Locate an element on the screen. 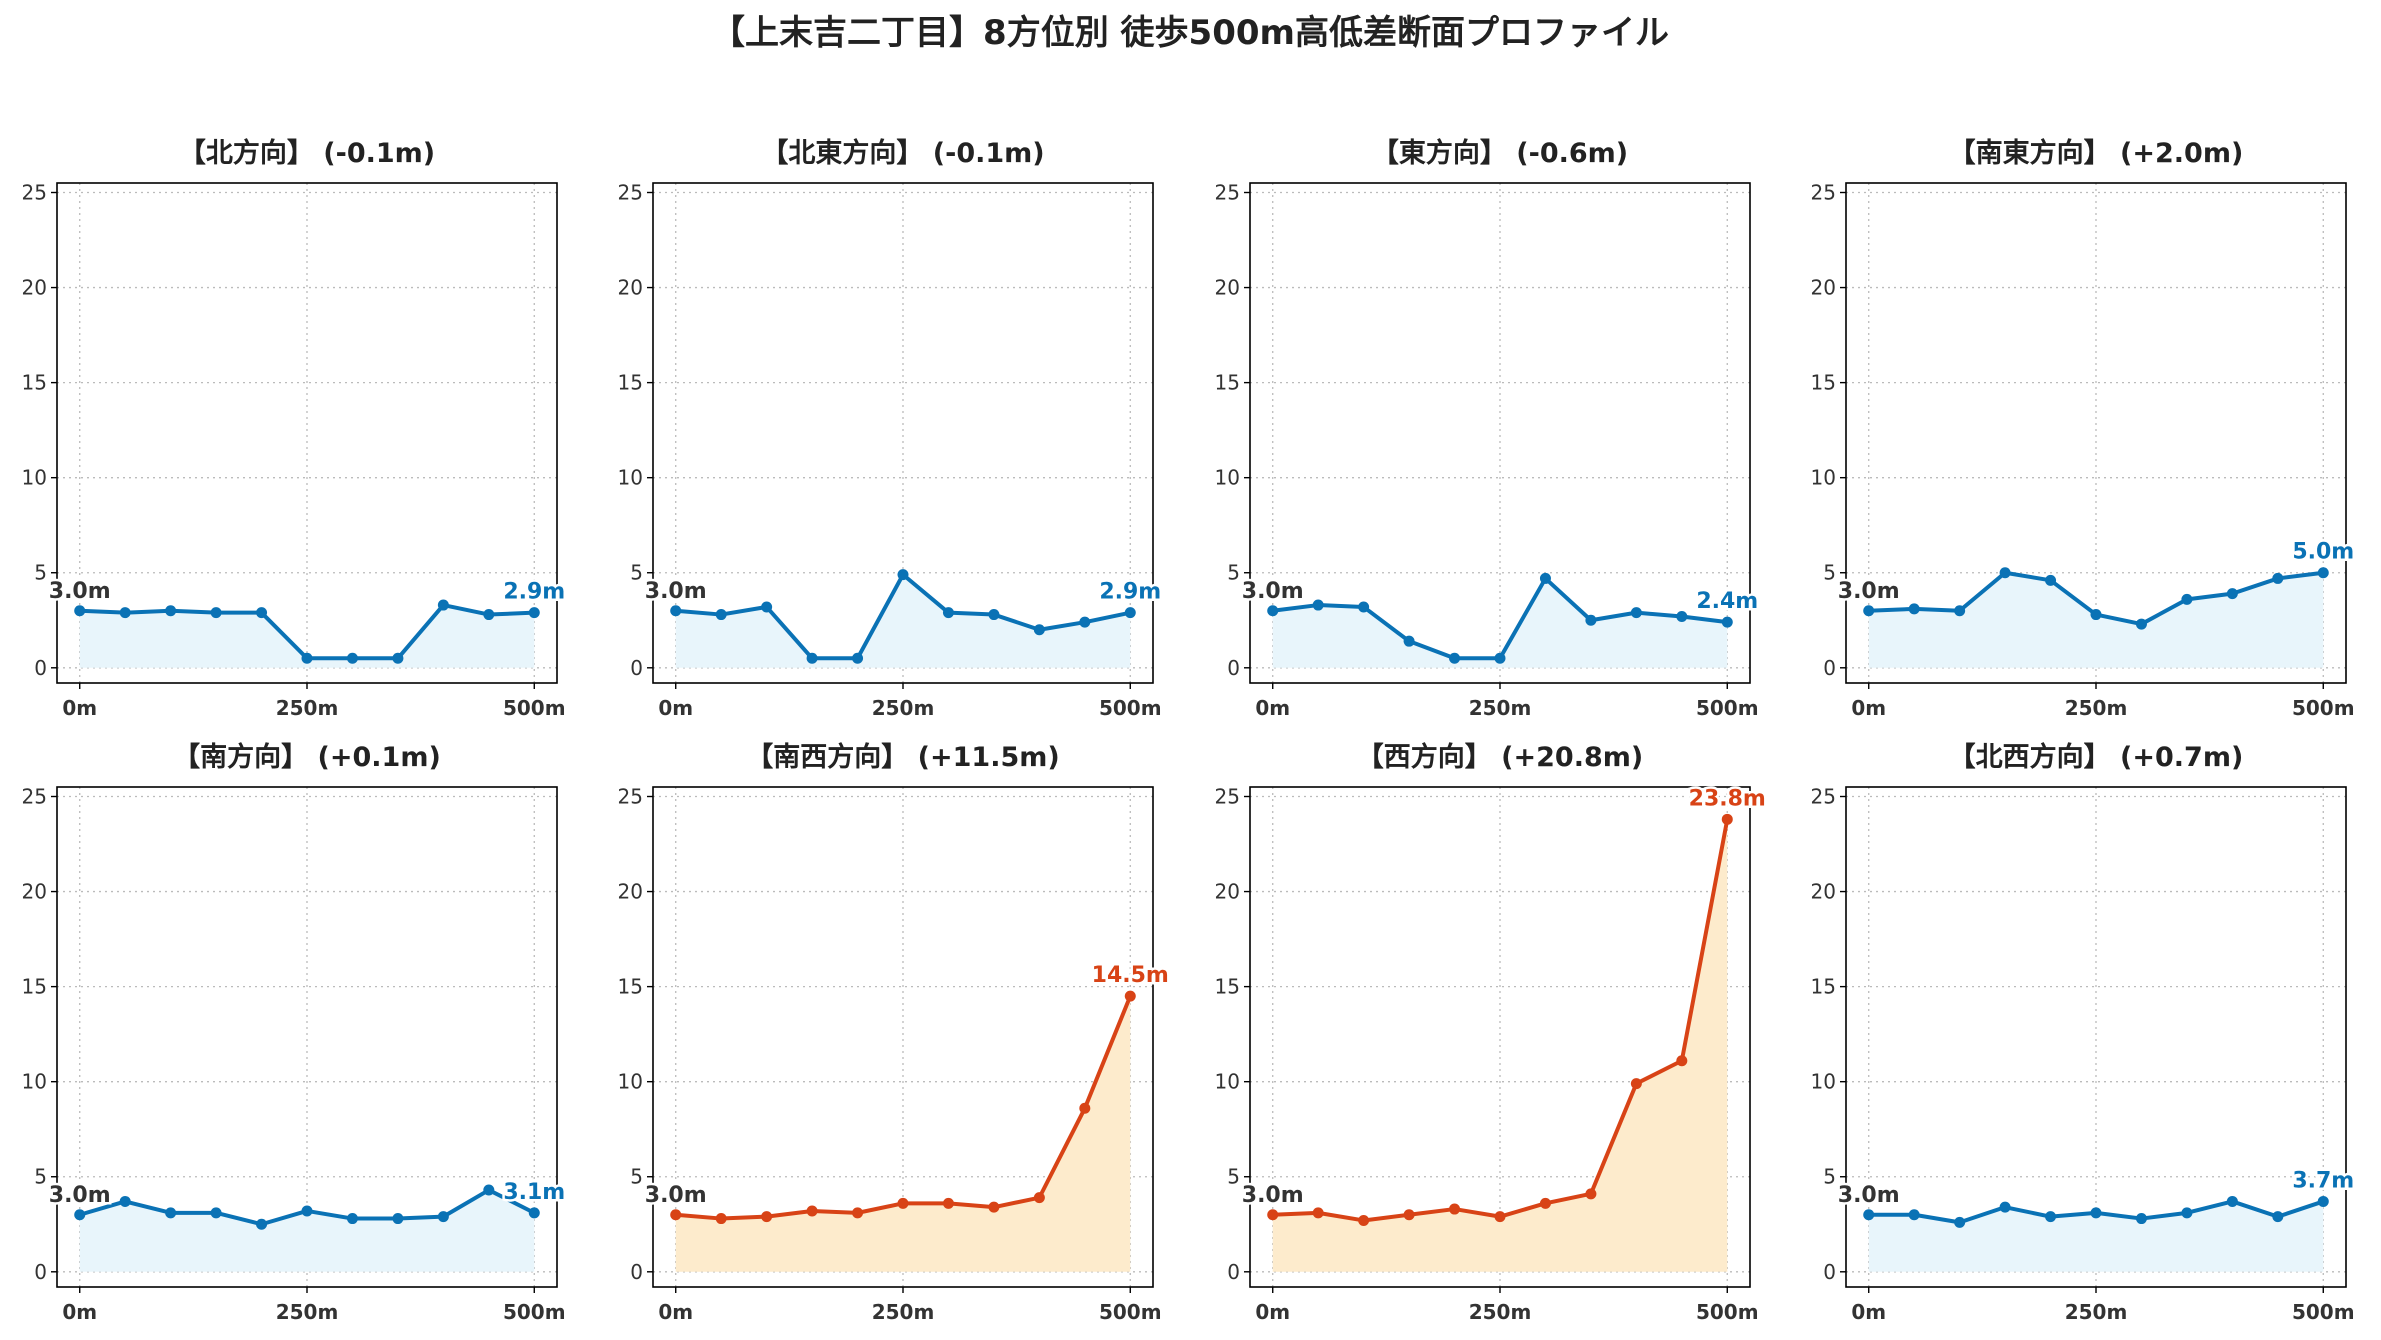 The width and height of the screenshot is (2381, 1340). panel-title: 【南西方向】 (+11.5m) is located at coordinates (902, 757).